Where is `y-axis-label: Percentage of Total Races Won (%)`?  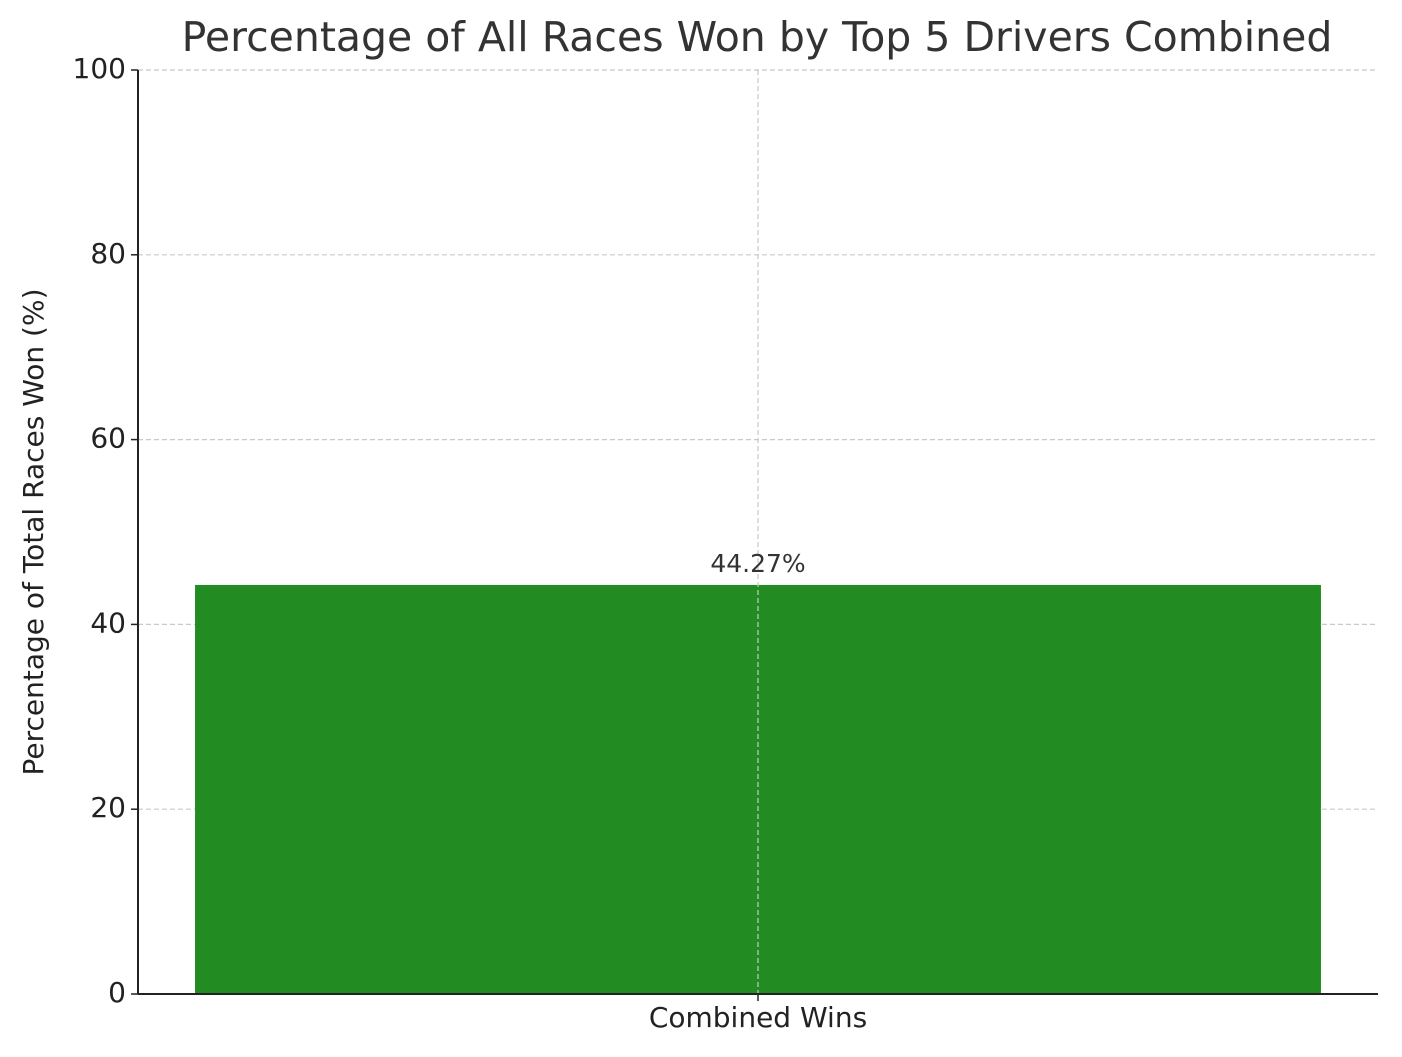 y-axis-label: Percentage of Total Races Won (%) is located at coordinates (33, 532).